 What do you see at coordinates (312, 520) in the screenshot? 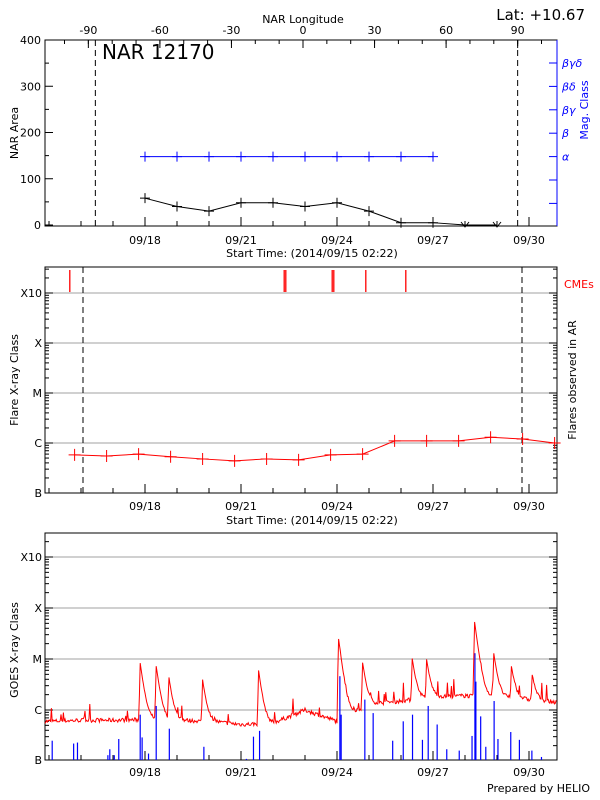
I see `flare-xlabel: Start Time: (2014/09/15 02:22)` at bounding box center [312, 520].